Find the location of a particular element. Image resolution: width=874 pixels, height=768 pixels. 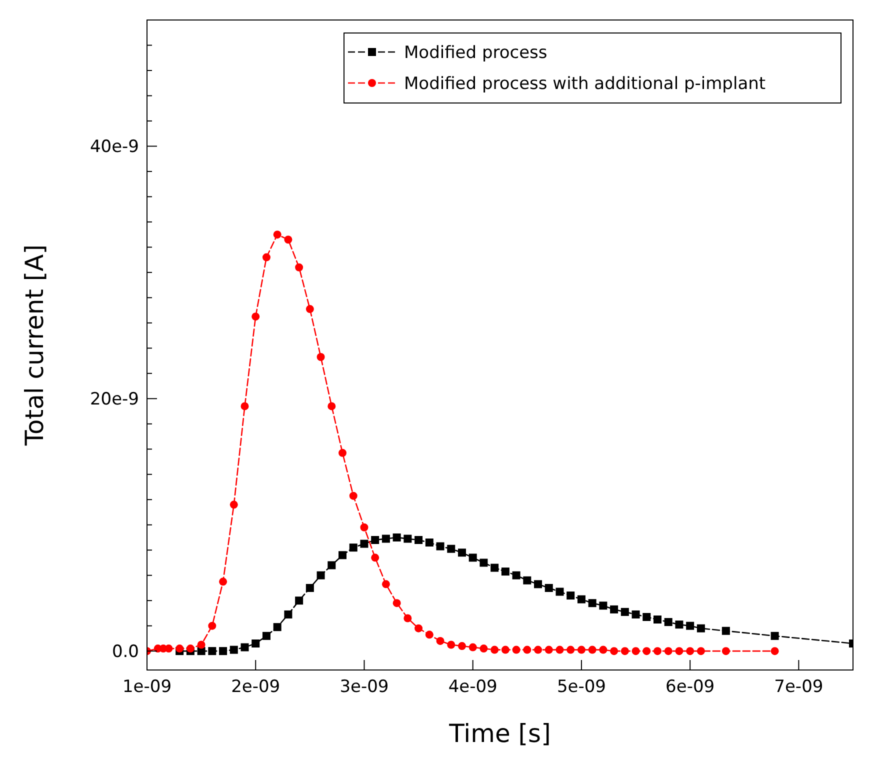

y-tick-label: 0.0 is located at coordinates (125, 652).